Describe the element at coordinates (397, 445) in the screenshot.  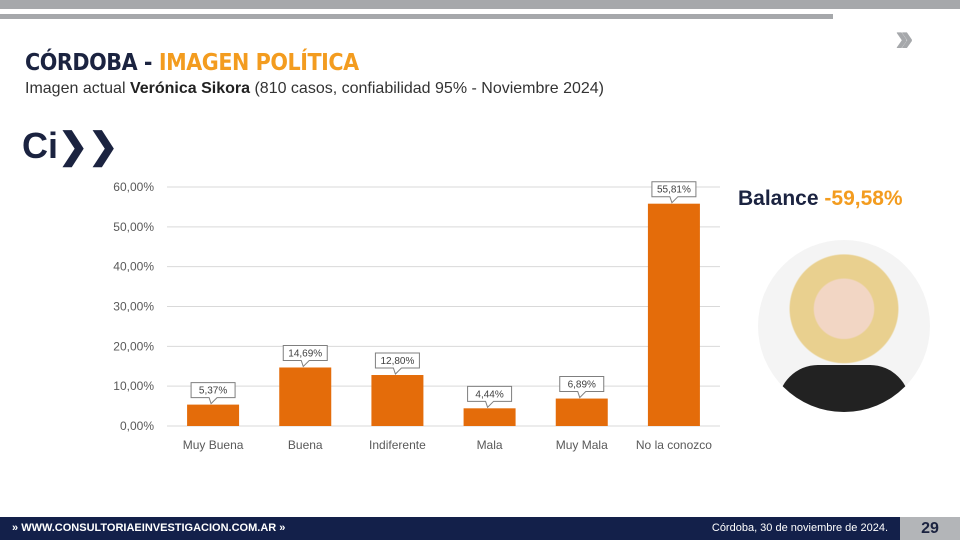
I see `x-tick-label: Indiferente` at that location.